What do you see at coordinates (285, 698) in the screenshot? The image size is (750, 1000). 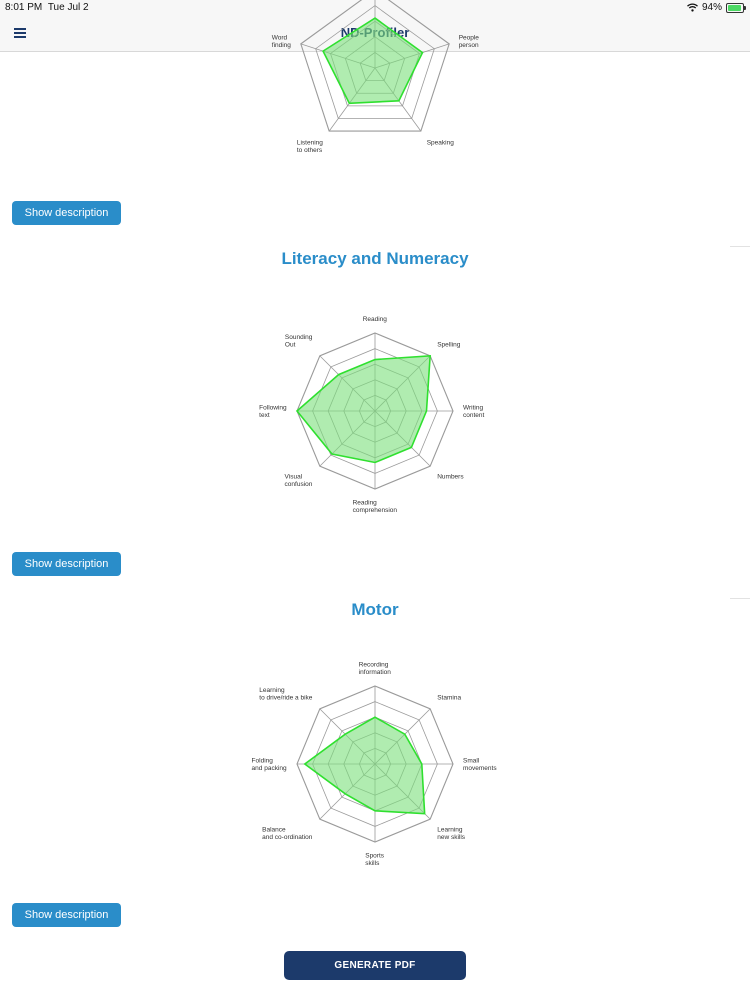 I see `radar-axis-label-line: to drive/ride a bike` at bounding box center [285, 698].